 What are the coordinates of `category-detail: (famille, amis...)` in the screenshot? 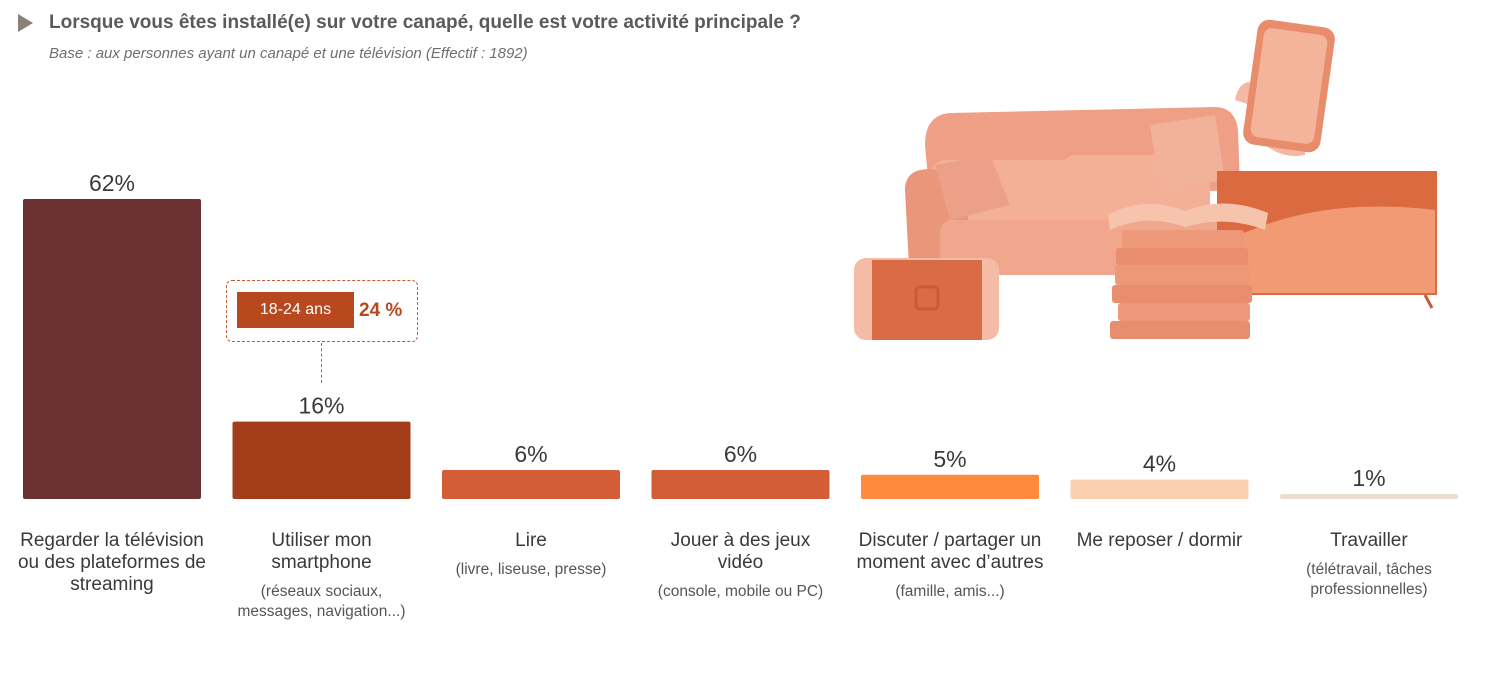 It's located at (950, 591).